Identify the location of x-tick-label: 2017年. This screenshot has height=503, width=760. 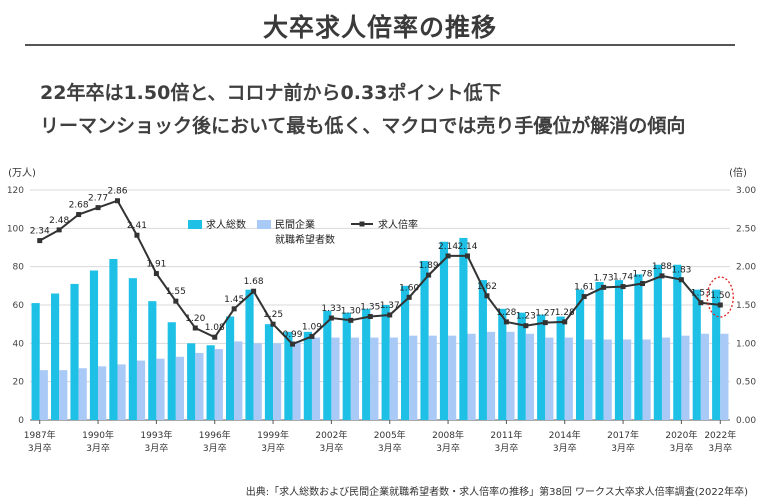
(623, 435).